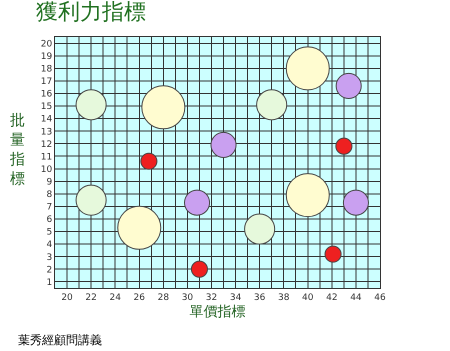  I want to click on y-tick-label: 8, so click(49, 195).